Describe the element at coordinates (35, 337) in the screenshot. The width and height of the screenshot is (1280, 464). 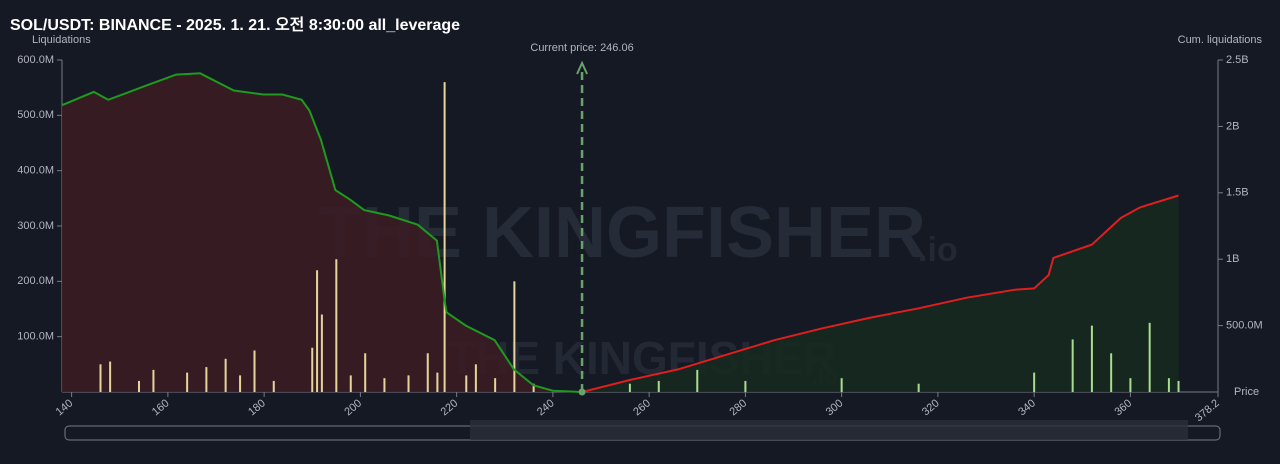
I see `y-tick-label: 100.0M` at that location.